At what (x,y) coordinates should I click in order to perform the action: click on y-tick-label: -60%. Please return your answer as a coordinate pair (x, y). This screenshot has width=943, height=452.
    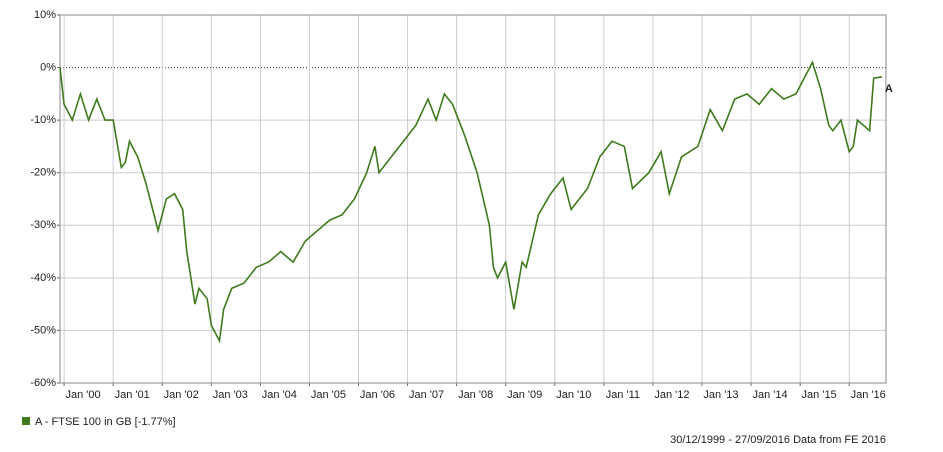
    Looking at the image, I should click on (43, 383).